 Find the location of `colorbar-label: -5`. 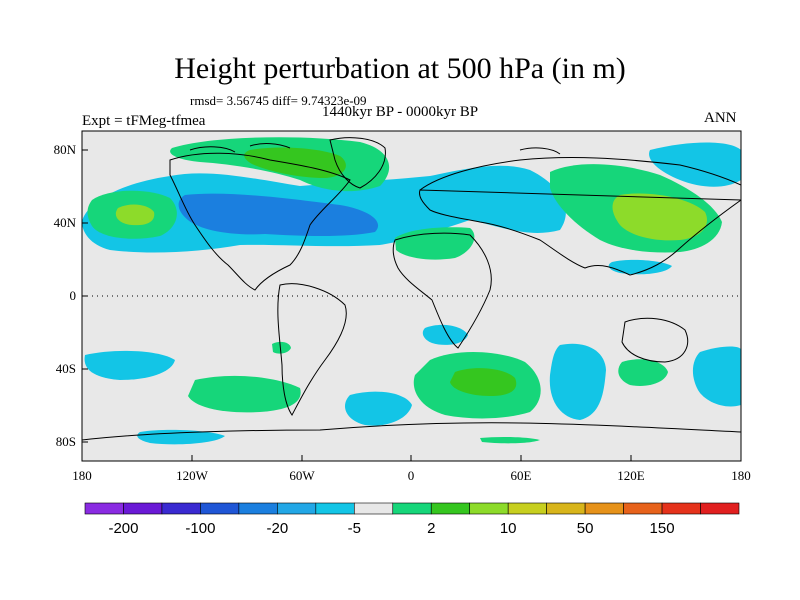

colorbar-label: -5 is located at coordinates (354, 528).